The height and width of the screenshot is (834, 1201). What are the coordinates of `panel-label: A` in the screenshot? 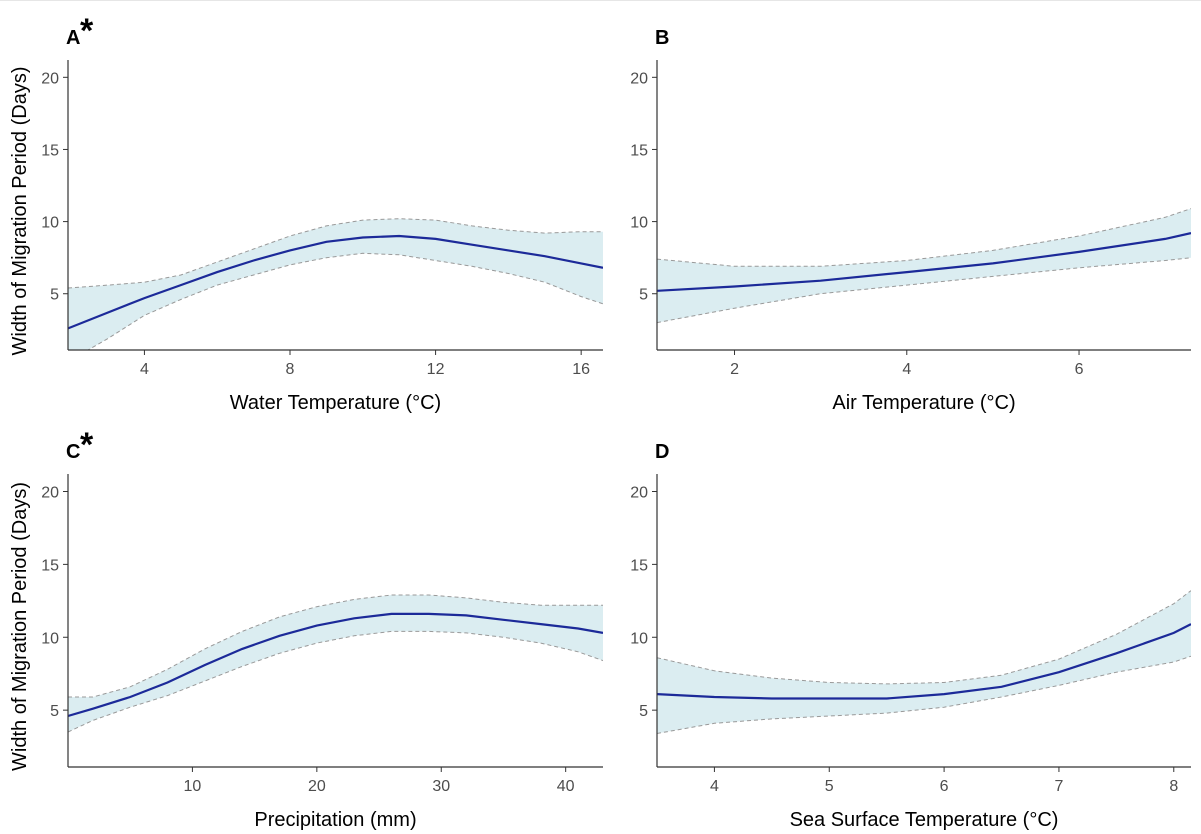 It's located at (73, 38).